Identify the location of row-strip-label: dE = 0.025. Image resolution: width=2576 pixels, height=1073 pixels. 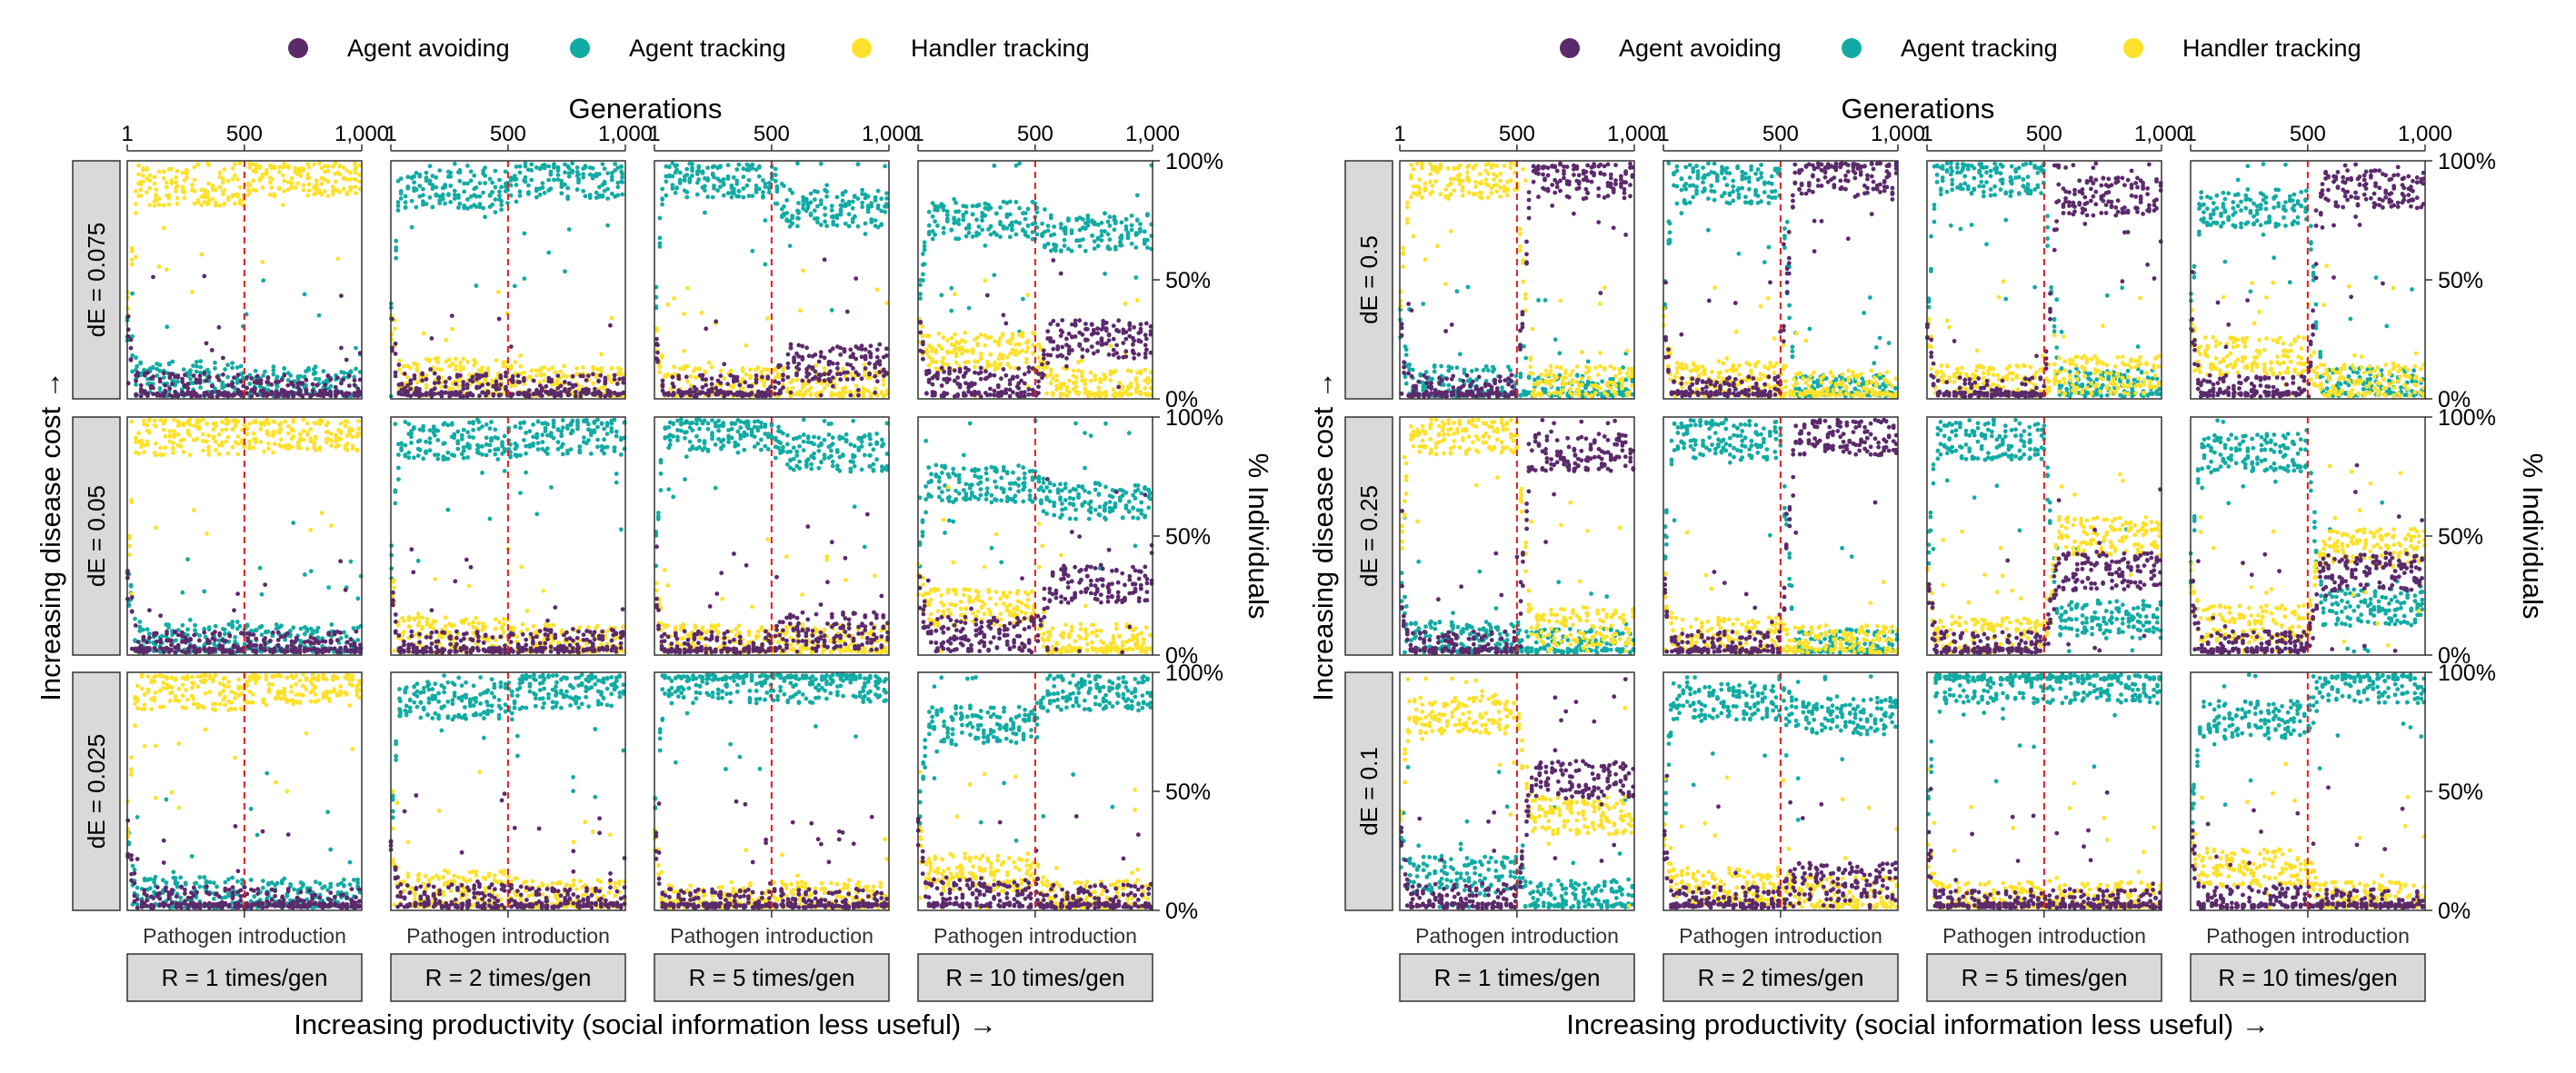
(96, 792).